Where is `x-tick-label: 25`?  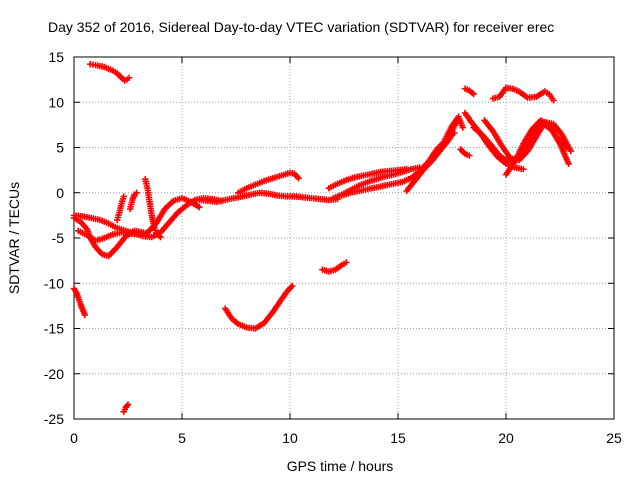 x-tick-label: 25 is located at coordinates (614, 438).